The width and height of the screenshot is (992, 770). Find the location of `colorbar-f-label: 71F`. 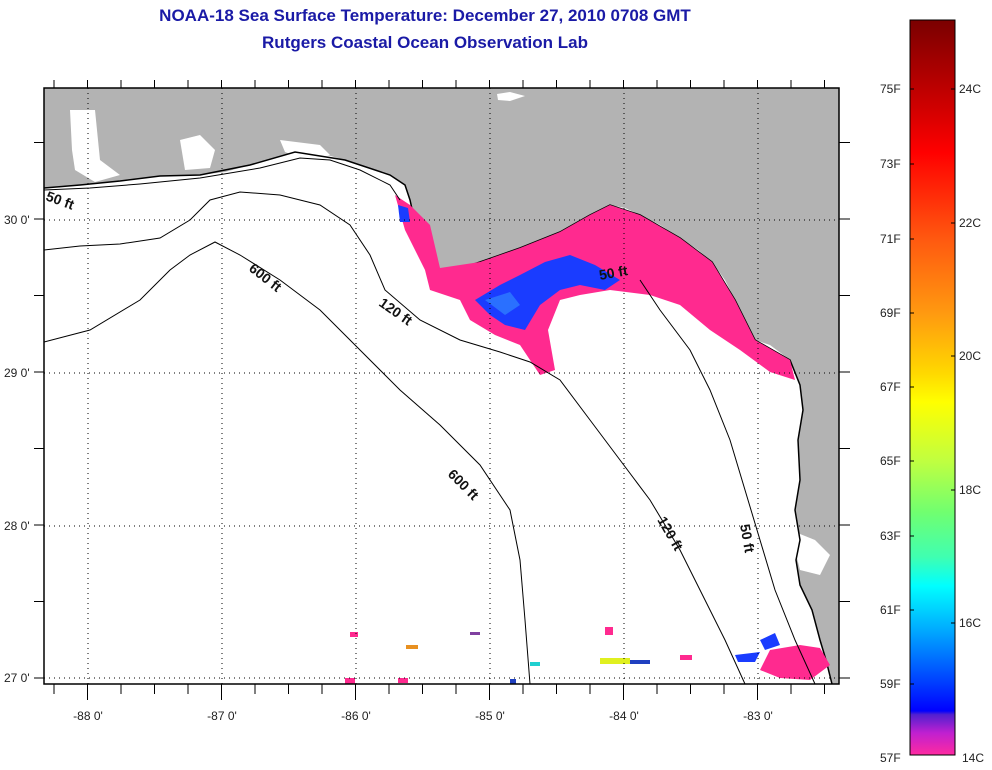

colorbar-f-label: 71F is located at coordinates (890, 239).